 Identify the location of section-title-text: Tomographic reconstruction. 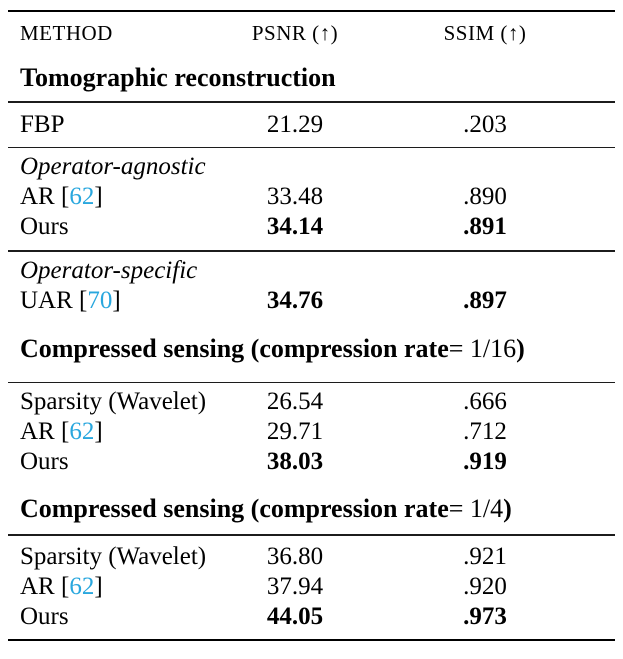
(178, 77).